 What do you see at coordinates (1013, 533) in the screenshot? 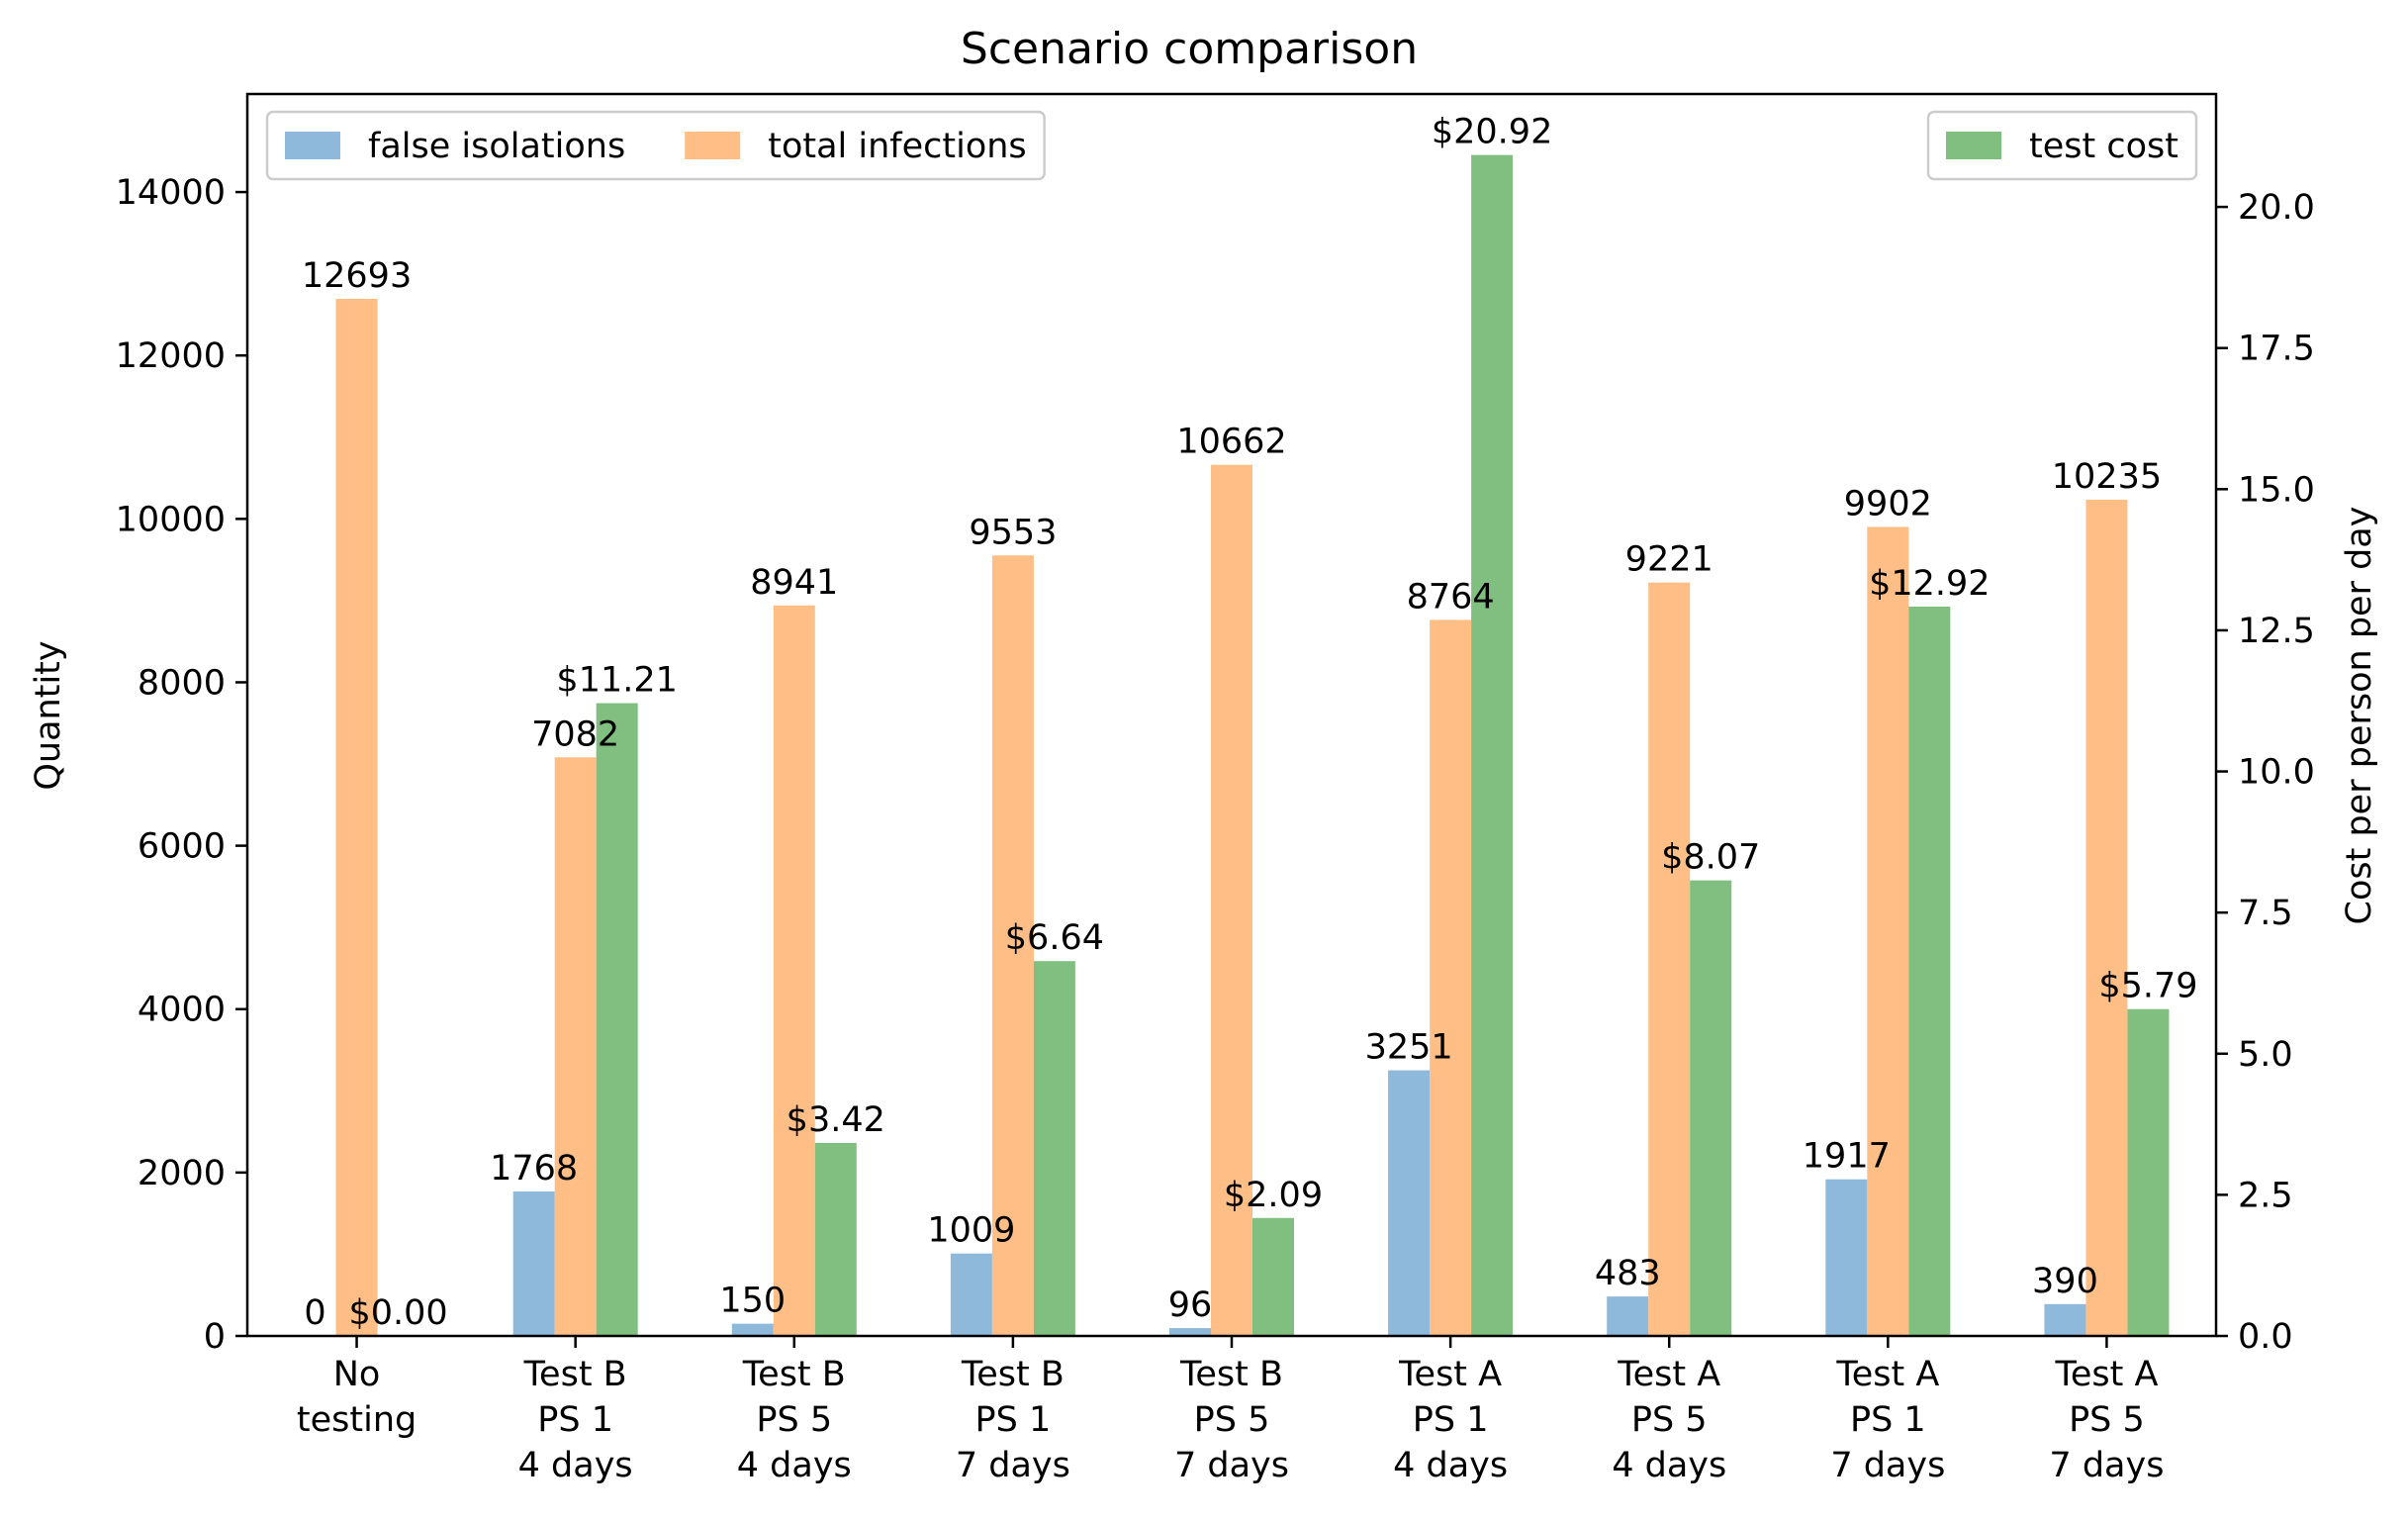
I see `data-label-total-infections-3: 9553` at bounding box center [1013, 533].